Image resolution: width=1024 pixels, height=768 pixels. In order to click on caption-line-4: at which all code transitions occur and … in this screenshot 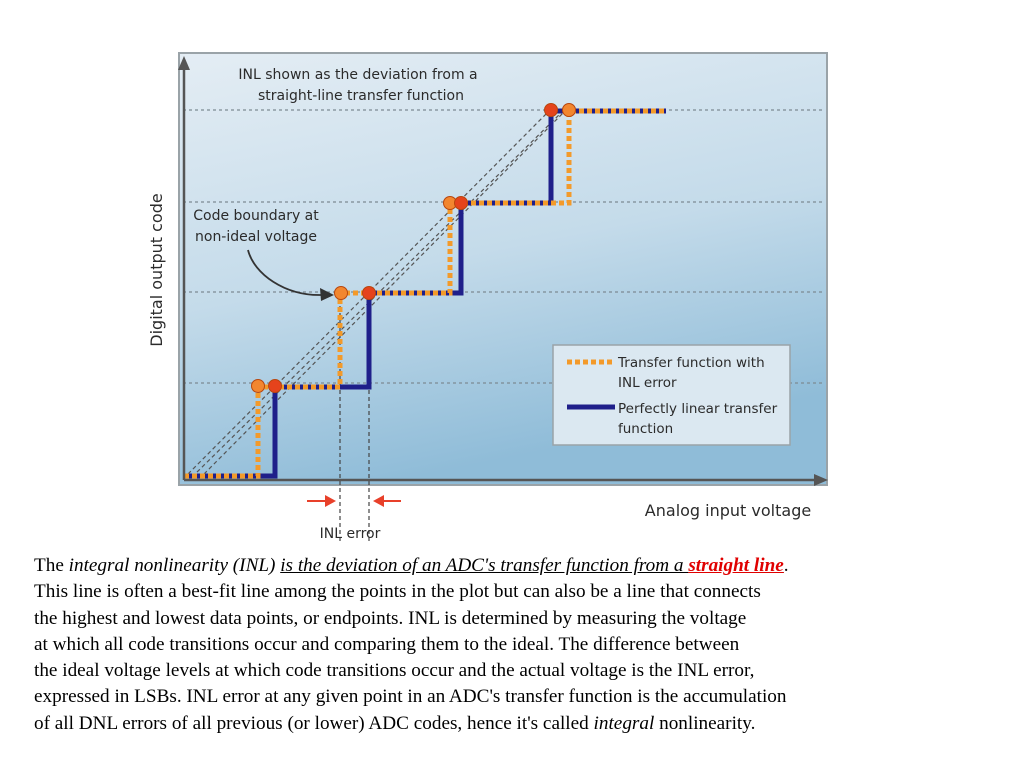, I will do `click(387, 644)`.